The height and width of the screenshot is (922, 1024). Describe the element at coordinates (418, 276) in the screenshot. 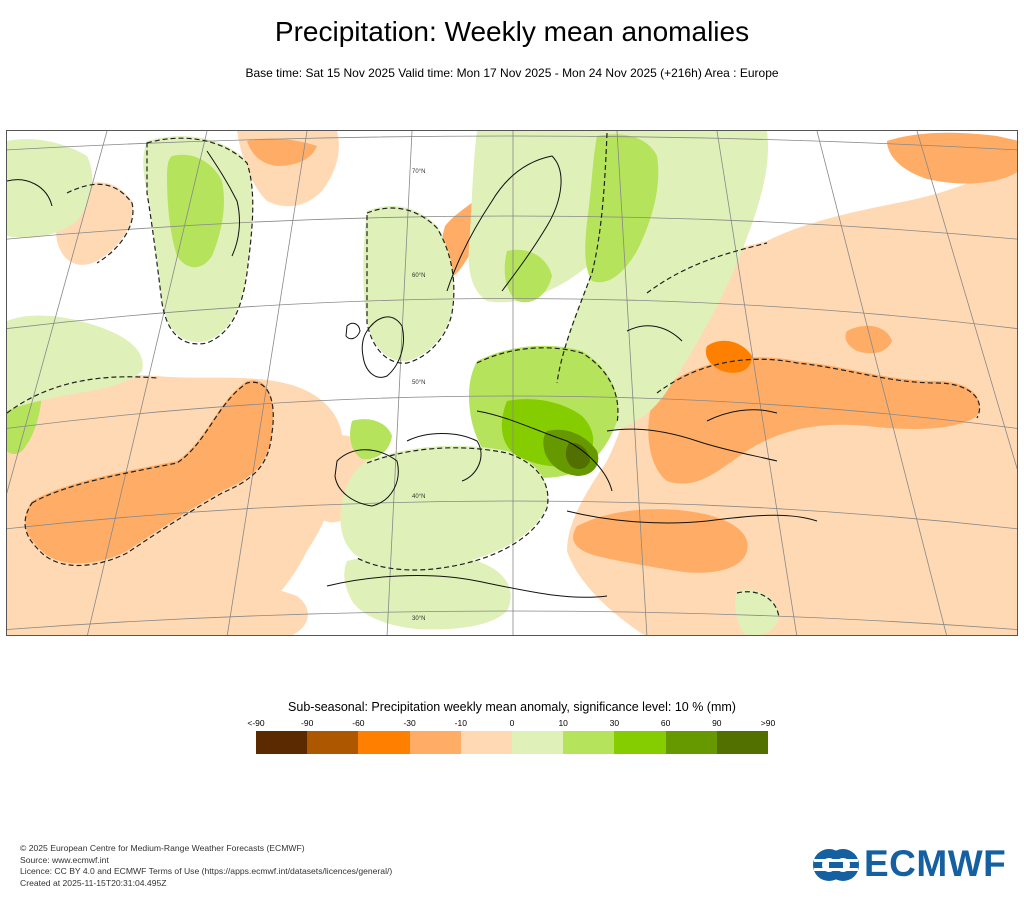

I see `lat-label-60: 60°N` at that location.